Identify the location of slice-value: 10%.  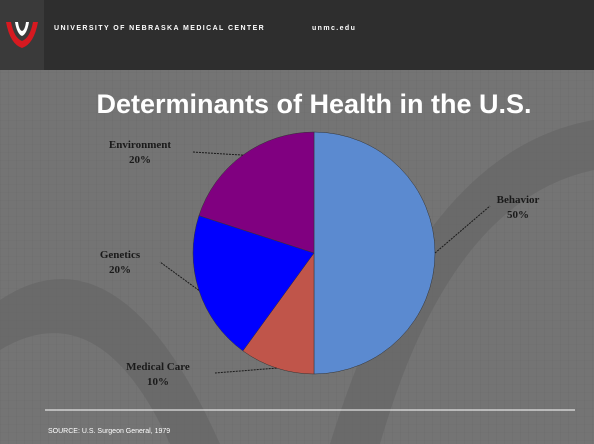
(158, 382).